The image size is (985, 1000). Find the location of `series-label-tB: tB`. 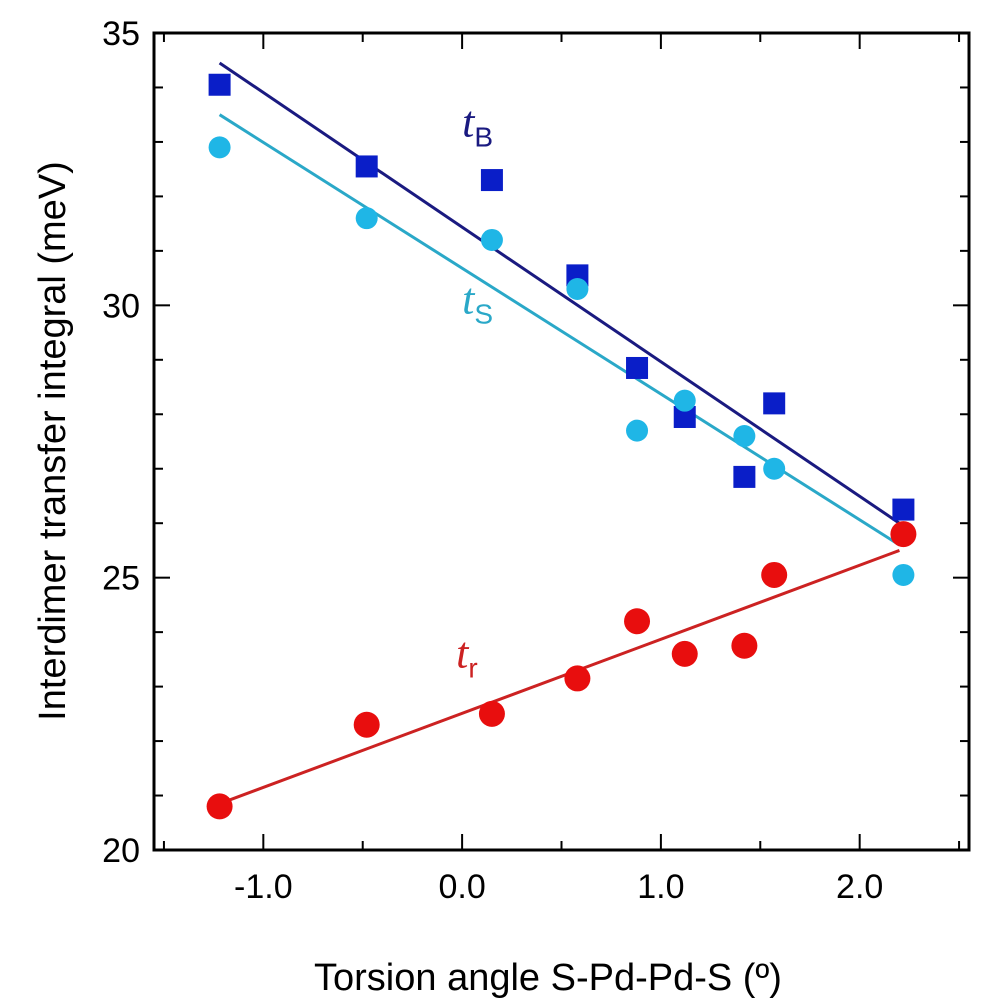

series-label-tB: tB is located at coordinates (477, 124).